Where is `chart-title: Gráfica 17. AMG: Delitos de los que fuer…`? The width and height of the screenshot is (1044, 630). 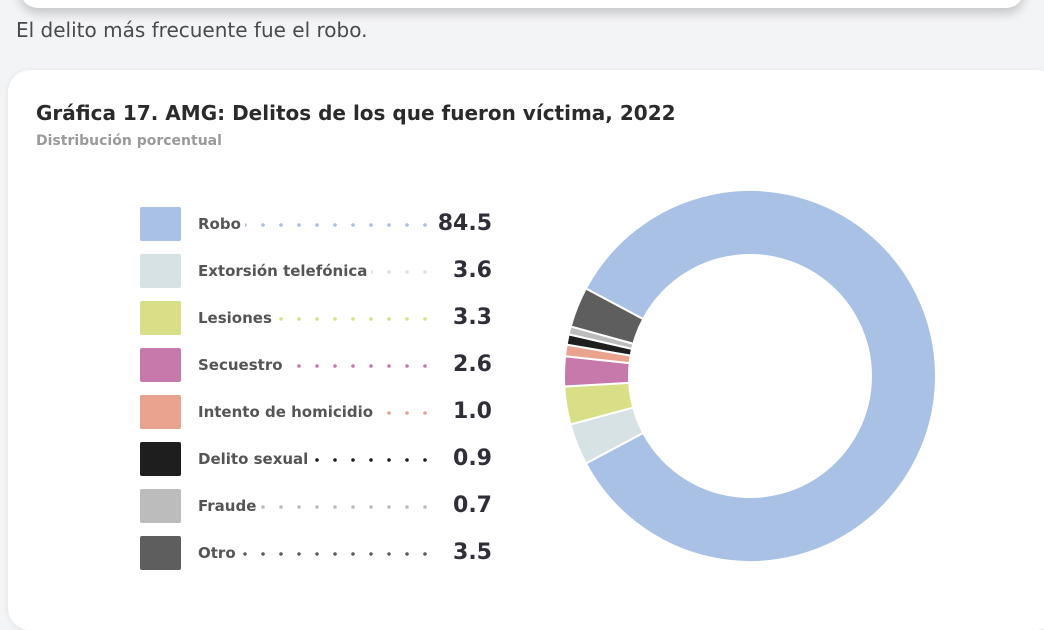
chart-title: Gráfica 17. AMG: Delitos de los que fuer… is located at coordinates (356, 113).